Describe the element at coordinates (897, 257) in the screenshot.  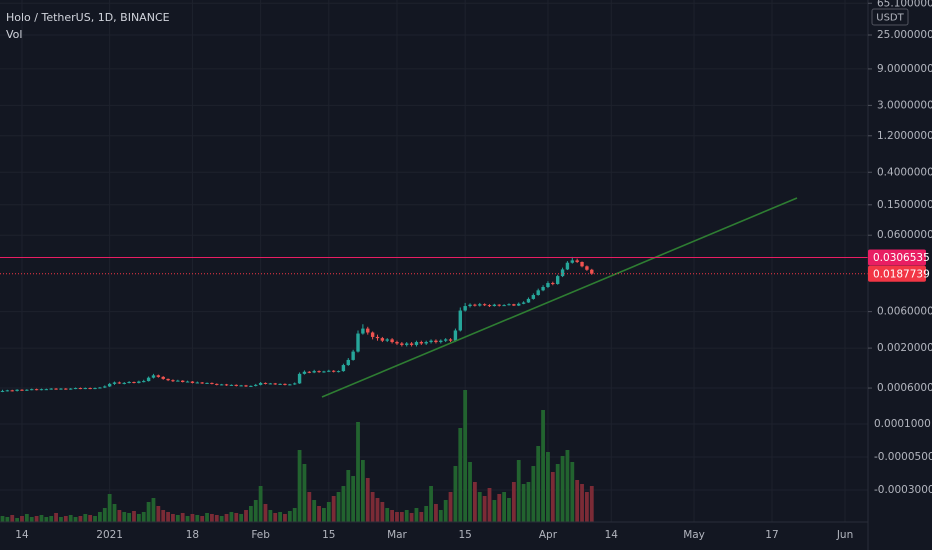
I see `price-tag` at that location.